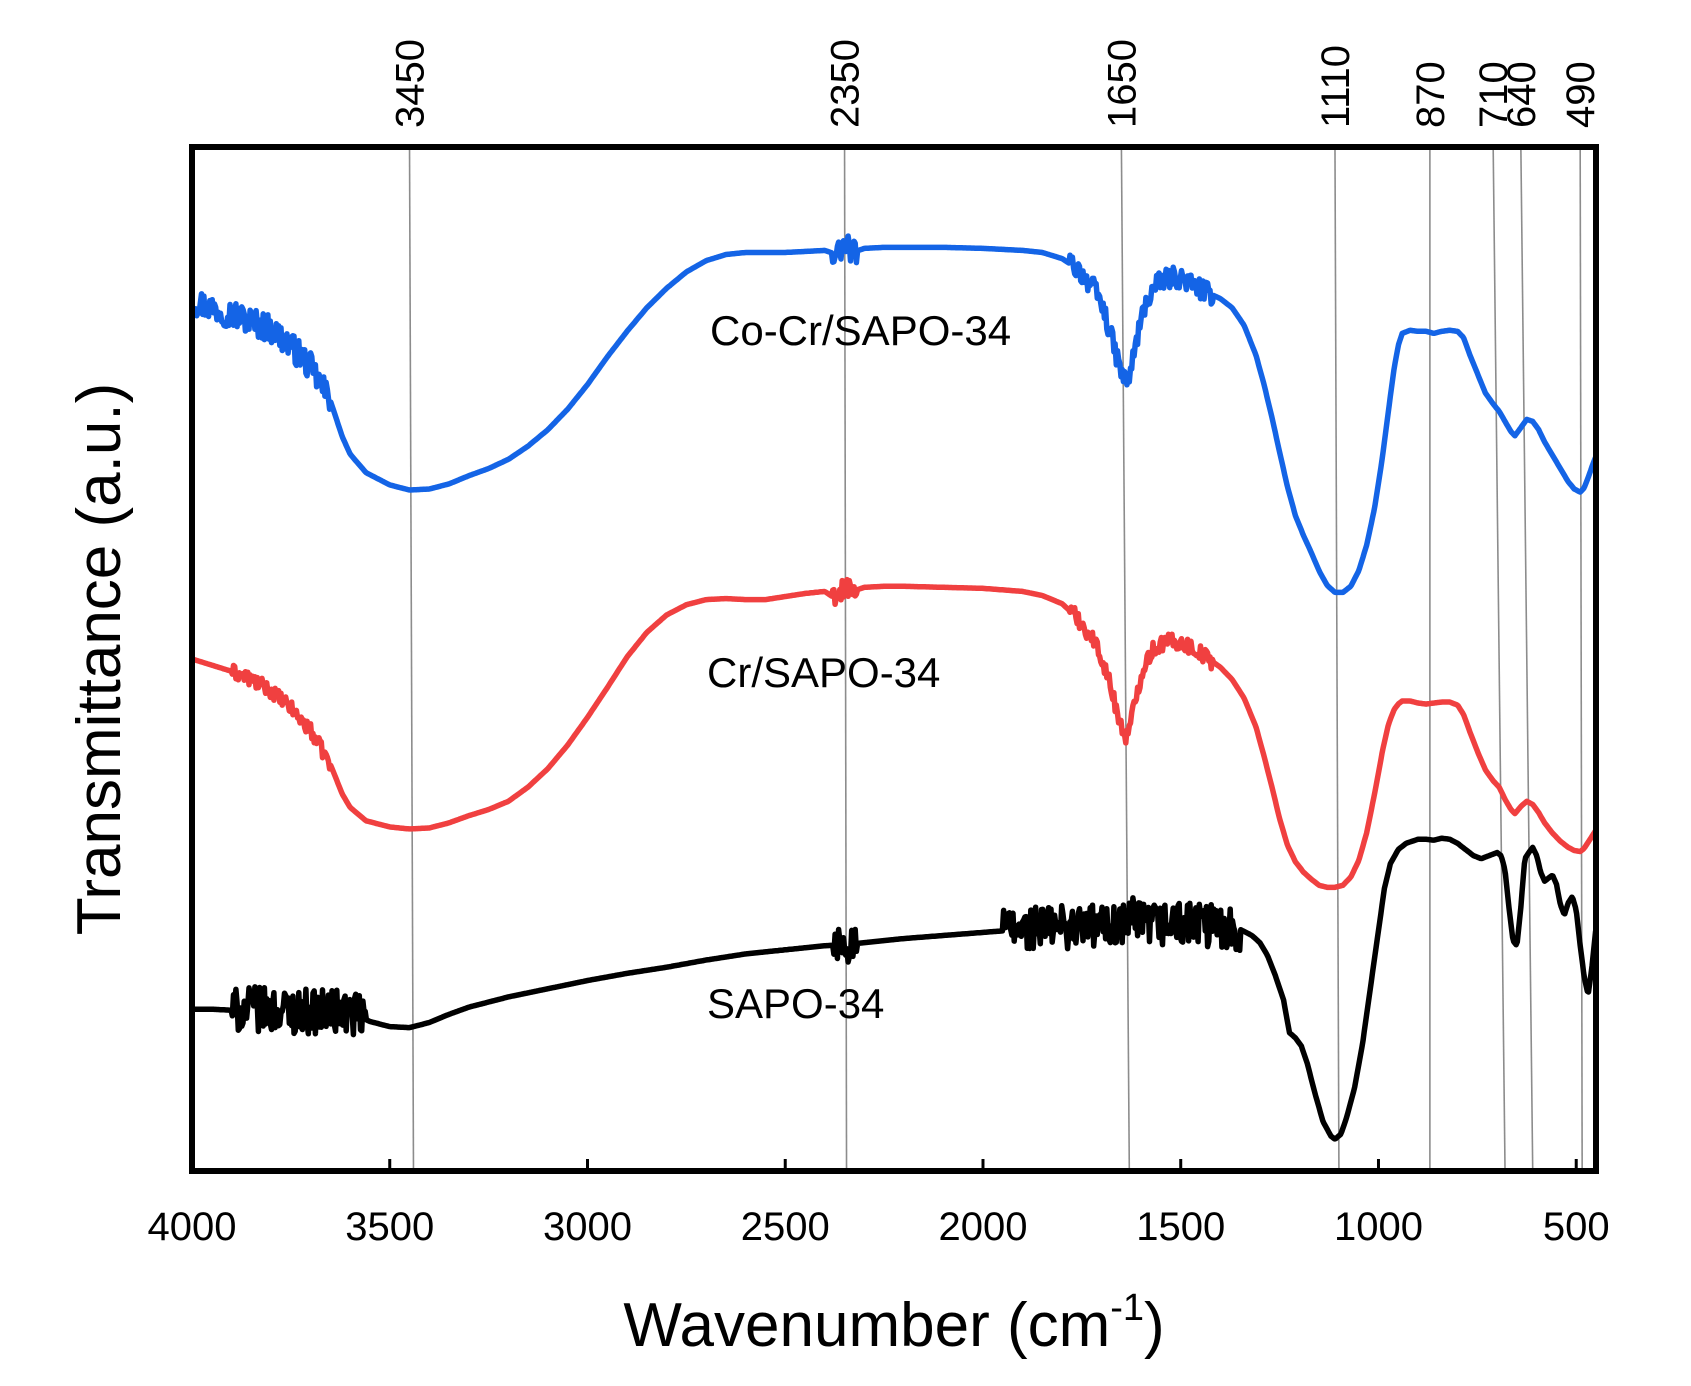 This screenshot has width=1691, height=1386. Describe the element at coordinates (795, 1003) in the screenshot. I see `series-label-sapo: SAPO-34` at that location.